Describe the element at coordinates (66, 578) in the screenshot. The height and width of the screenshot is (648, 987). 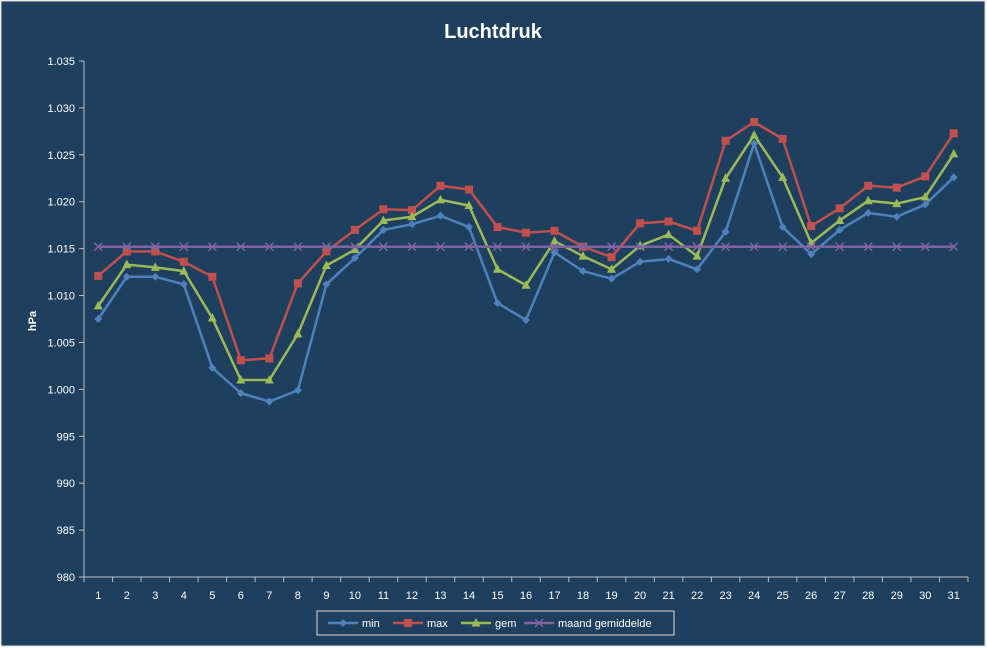
I see `y-tick-label: 980` at that location.